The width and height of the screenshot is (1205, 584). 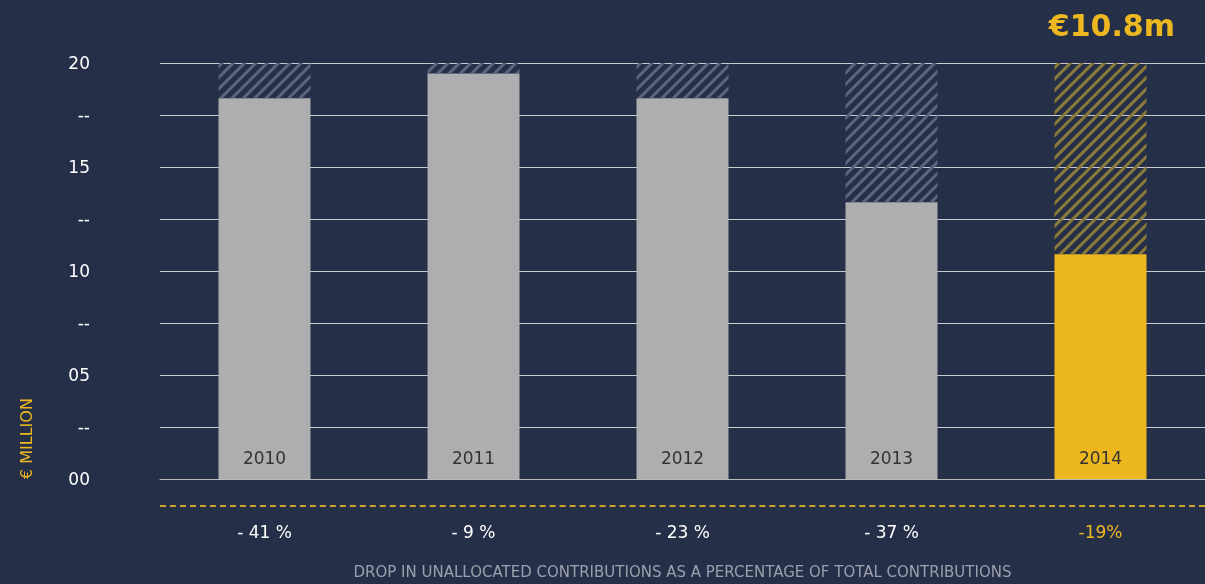 I want to click on y-tick-label: 20, so click(x=79, y=63).